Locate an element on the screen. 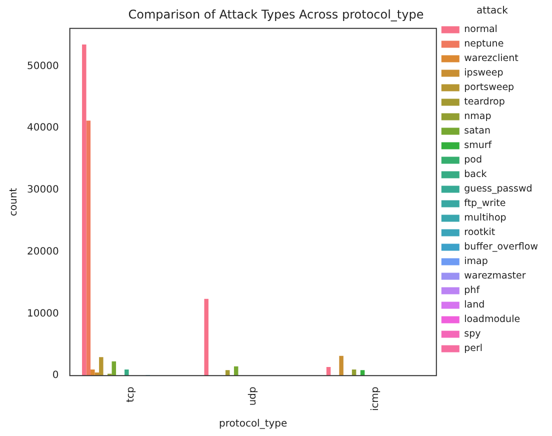  x-tick-label: tcp is located at coordinates (131, 394).